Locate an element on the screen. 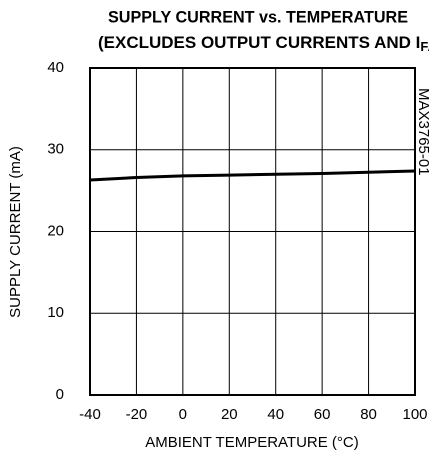  annotation: MAX3765-01 is located at coordinates (422, 132).